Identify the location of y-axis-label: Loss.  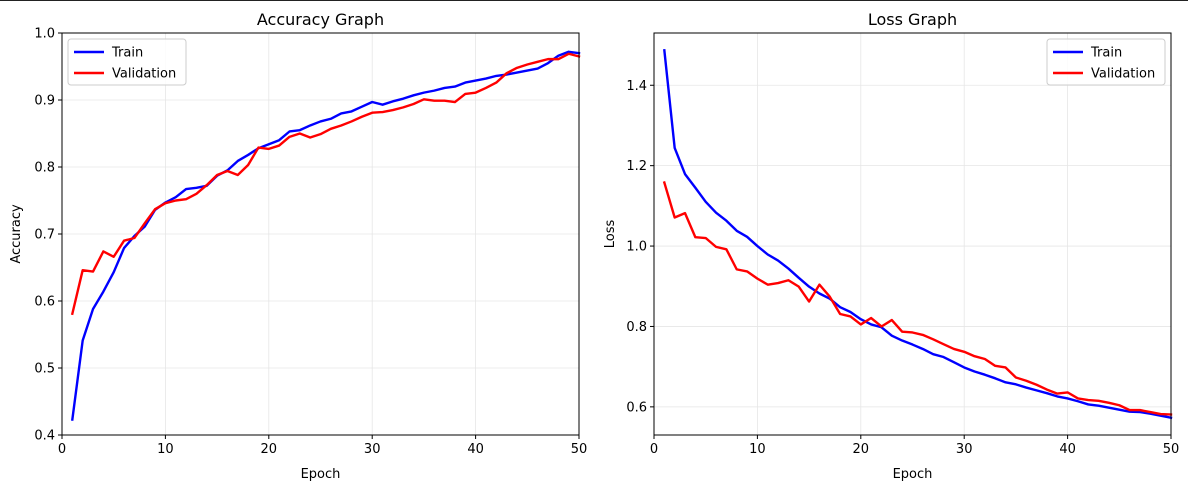
(610, 234).